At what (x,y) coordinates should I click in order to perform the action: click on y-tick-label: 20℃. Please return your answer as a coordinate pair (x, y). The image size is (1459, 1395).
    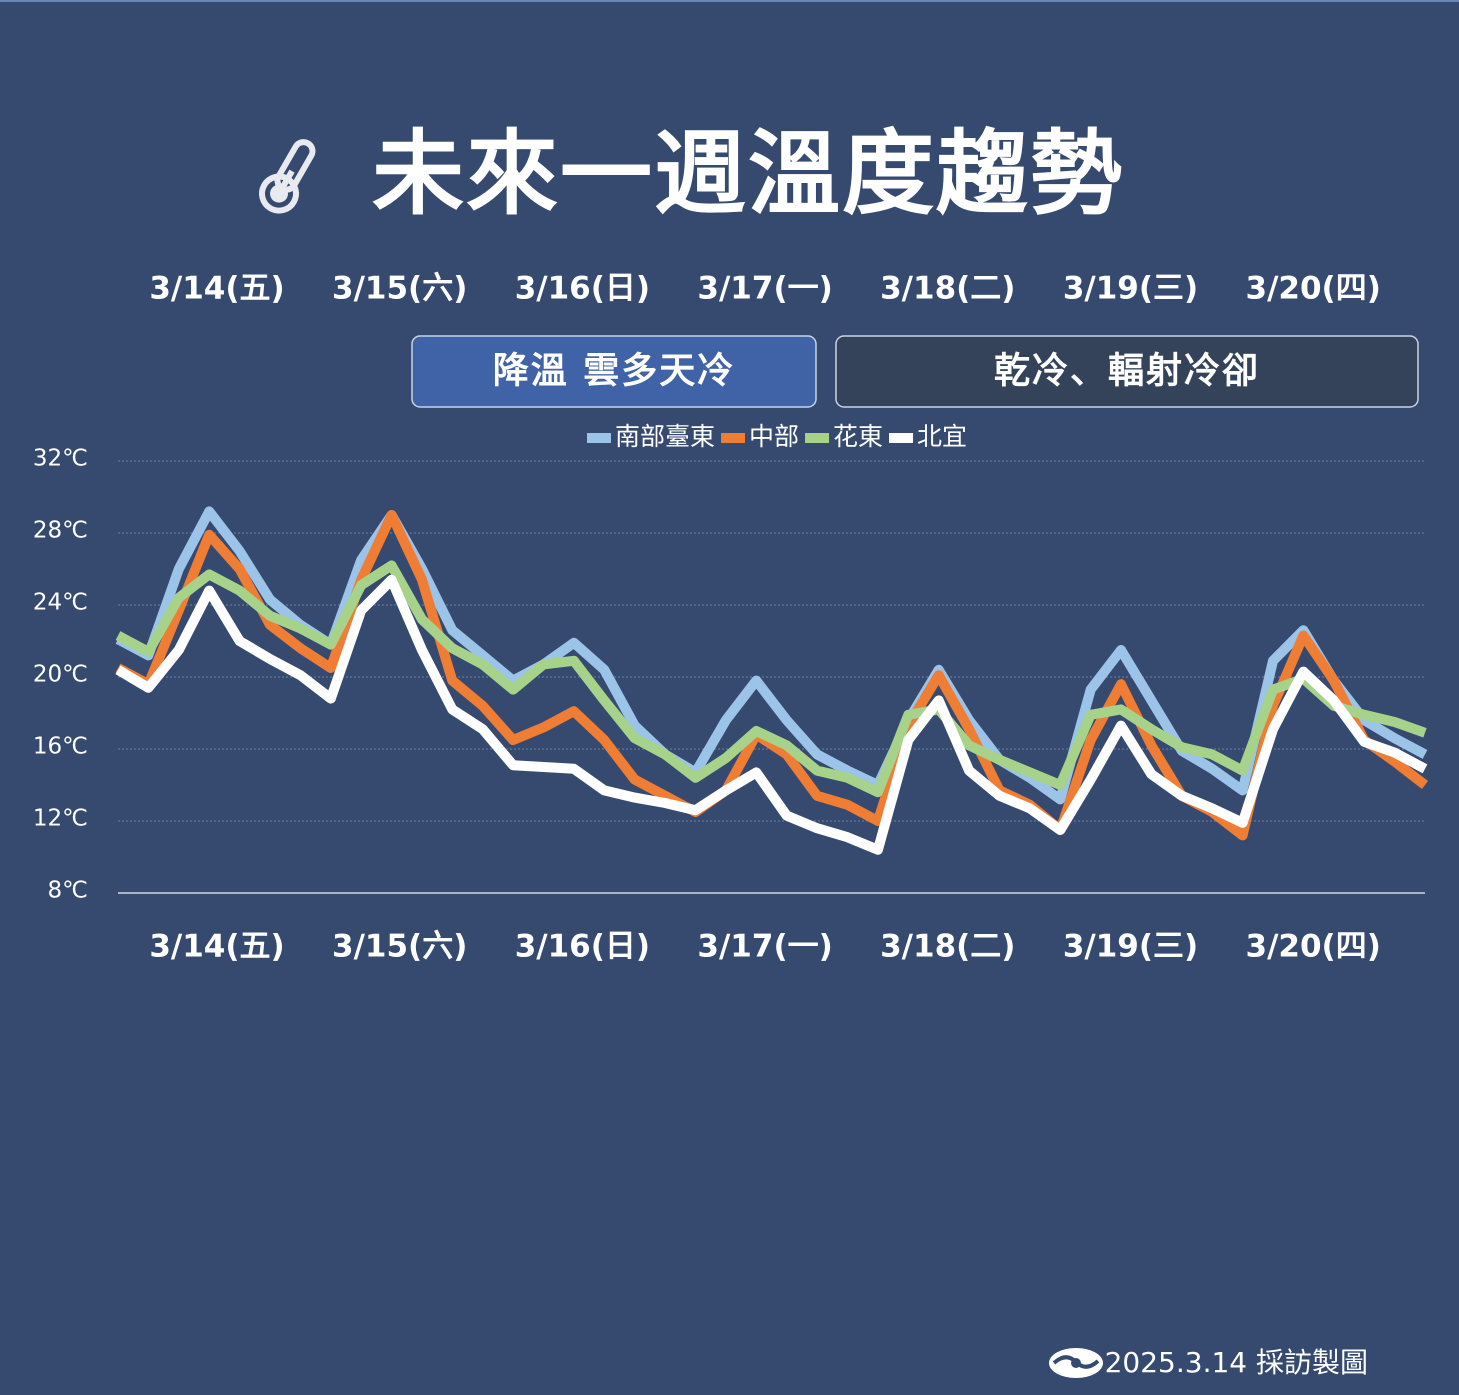
    Looking at the image, I should click on (60, 675).